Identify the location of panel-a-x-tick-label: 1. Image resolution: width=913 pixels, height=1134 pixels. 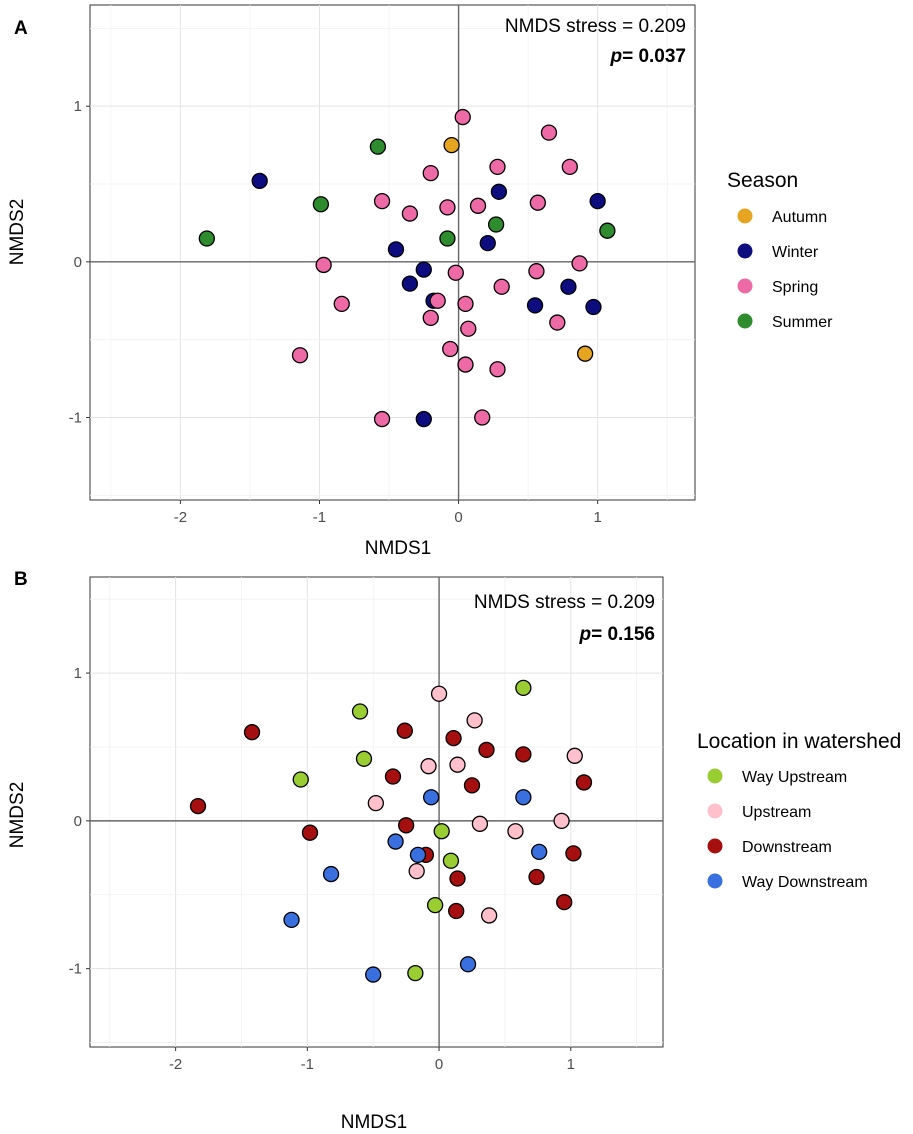
(597, 517).